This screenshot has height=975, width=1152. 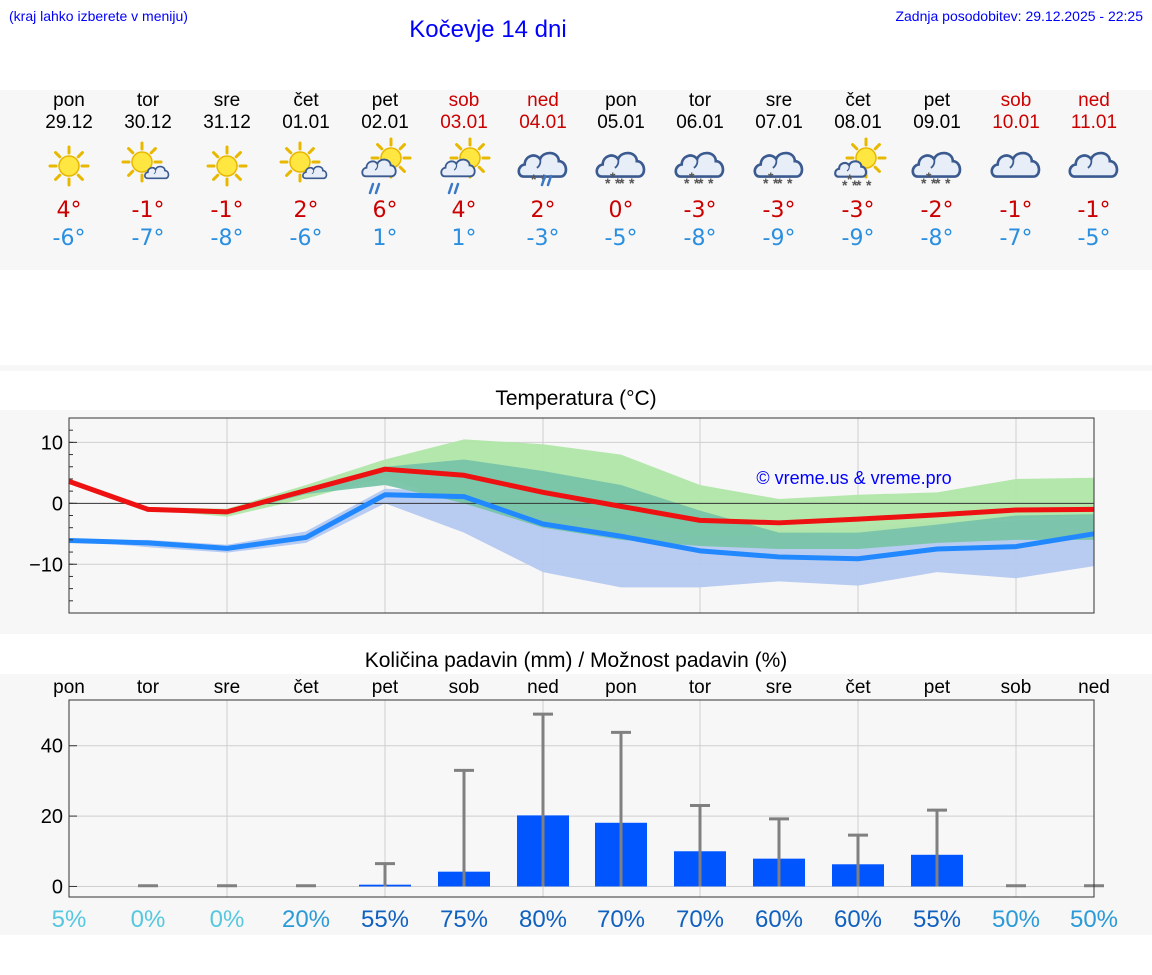 I want to click on day-column: sre 31.12 -1° -8°, so click(x=227, y=170).